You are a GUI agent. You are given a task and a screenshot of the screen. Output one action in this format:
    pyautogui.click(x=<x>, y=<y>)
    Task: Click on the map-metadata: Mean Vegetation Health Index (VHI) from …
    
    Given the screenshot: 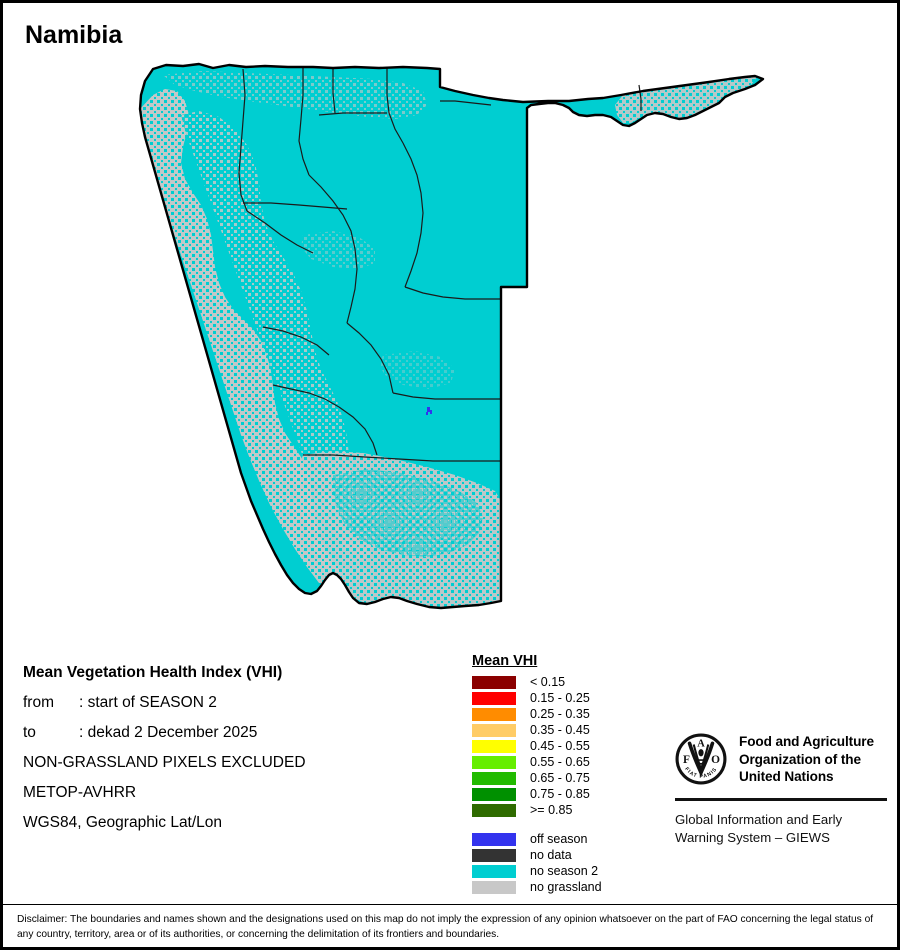 What is the action you would take?
    pyautogui.click(x=238, y=748)
    